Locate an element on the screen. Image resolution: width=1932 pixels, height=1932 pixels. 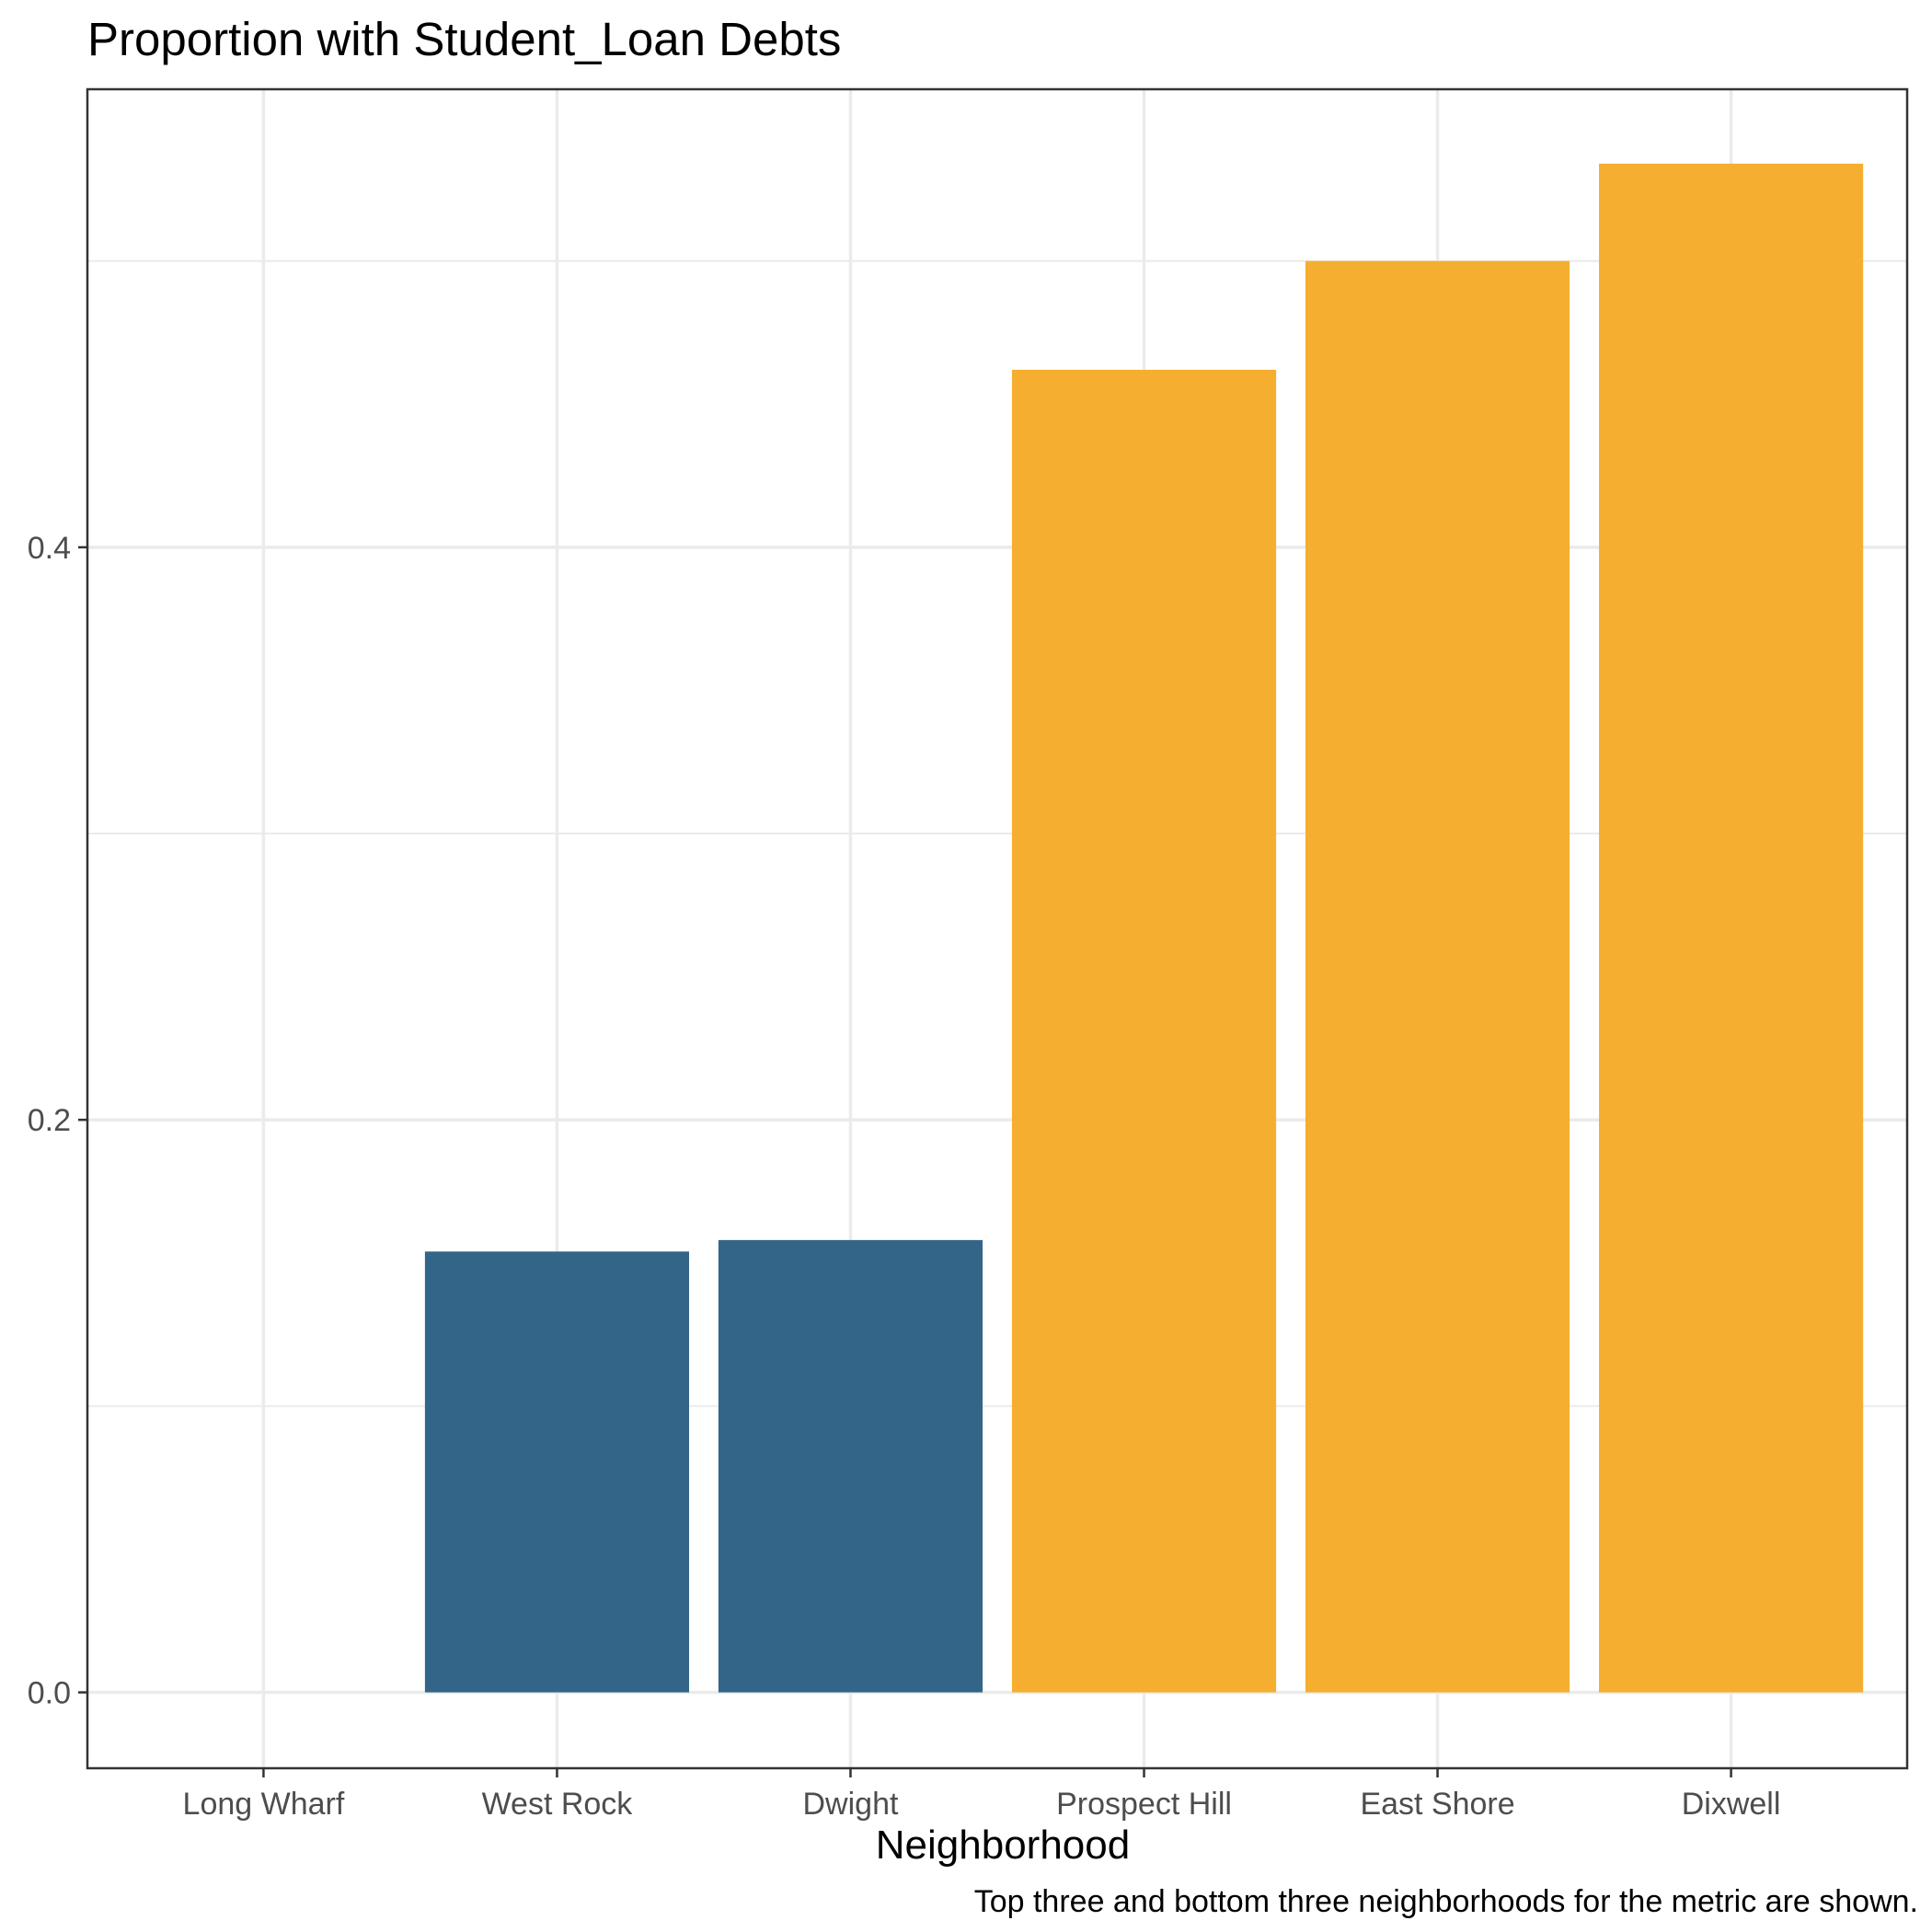
bar-west-rock is located at coordinates (557, 1472).